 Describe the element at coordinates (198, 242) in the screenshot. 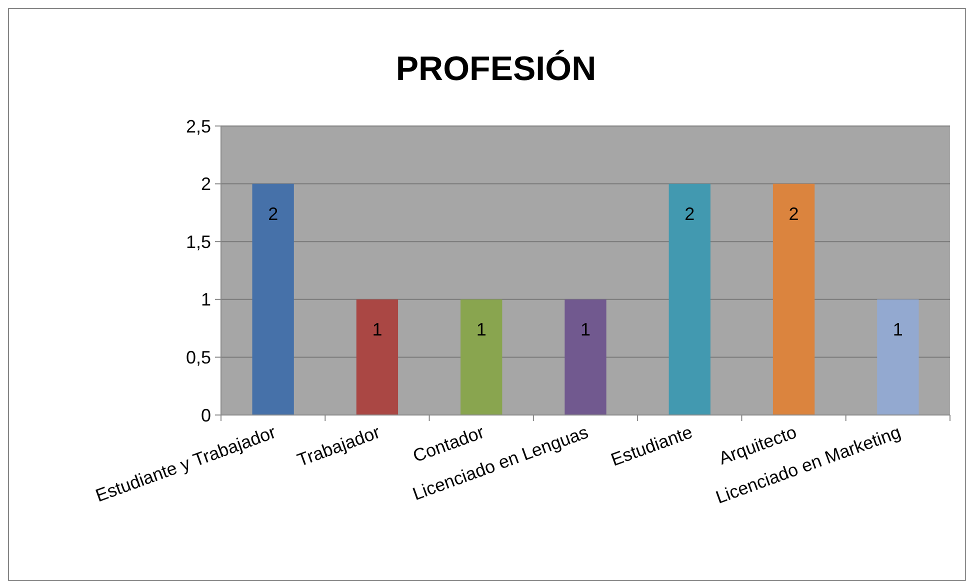

I see `y-tick-label: 1,5` at that location.